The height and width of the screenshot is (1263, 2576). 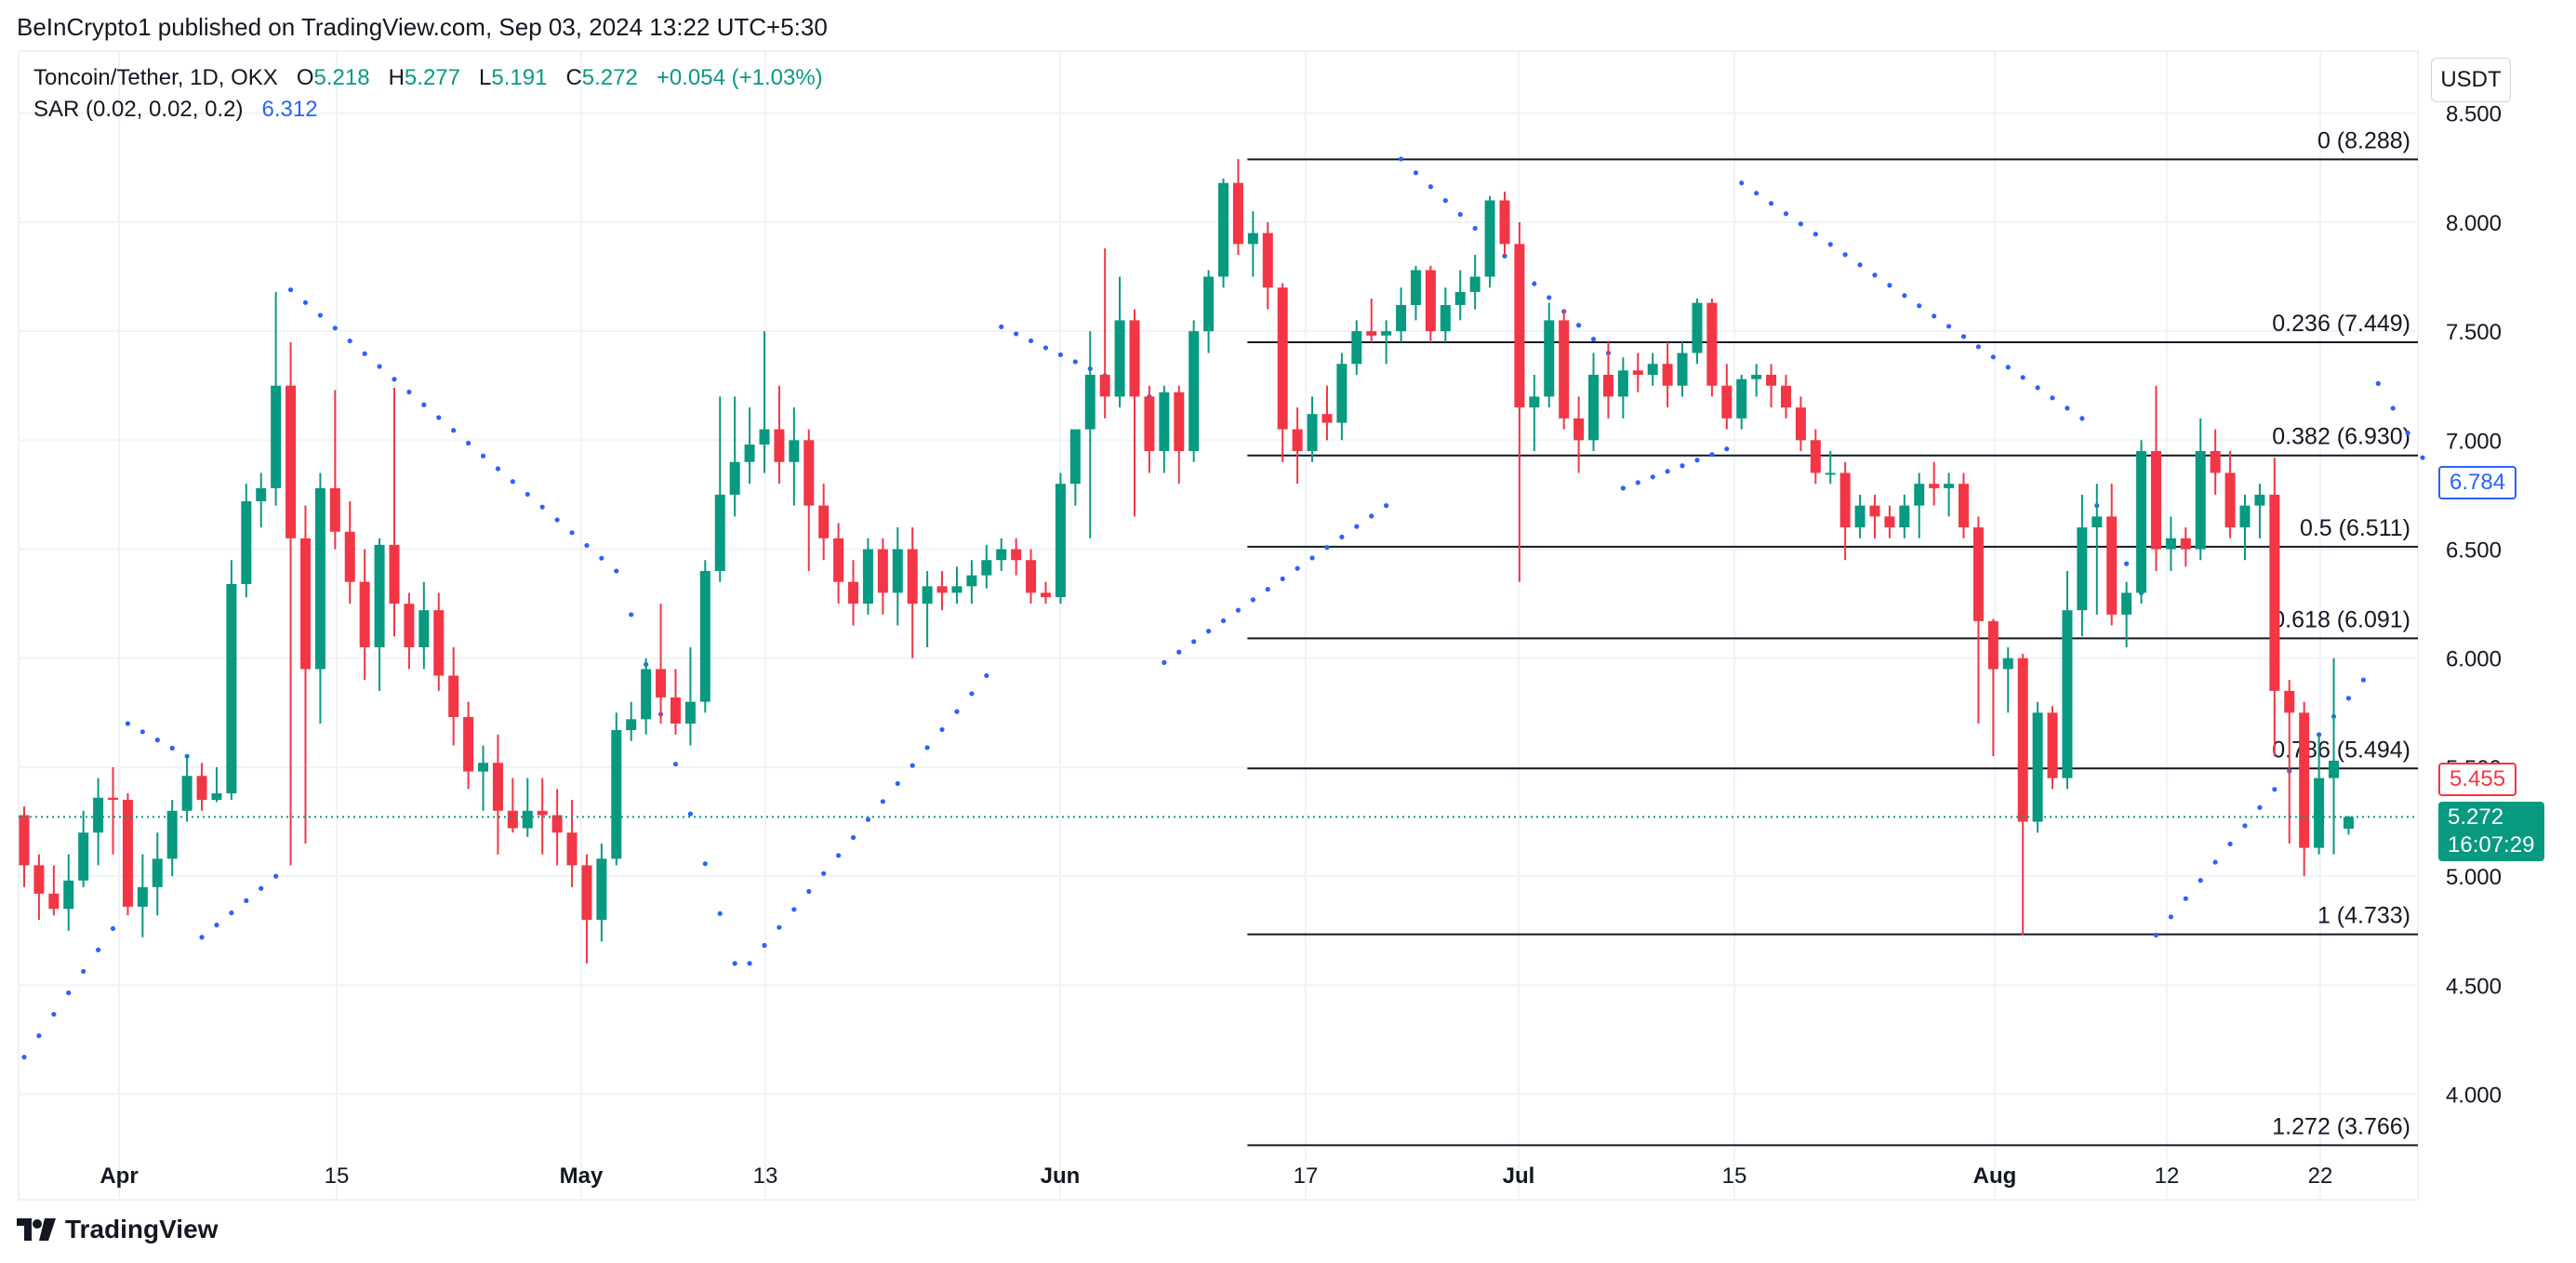 I want to click on tradingview-logo: TradingView, so click(x=117, y=1229).